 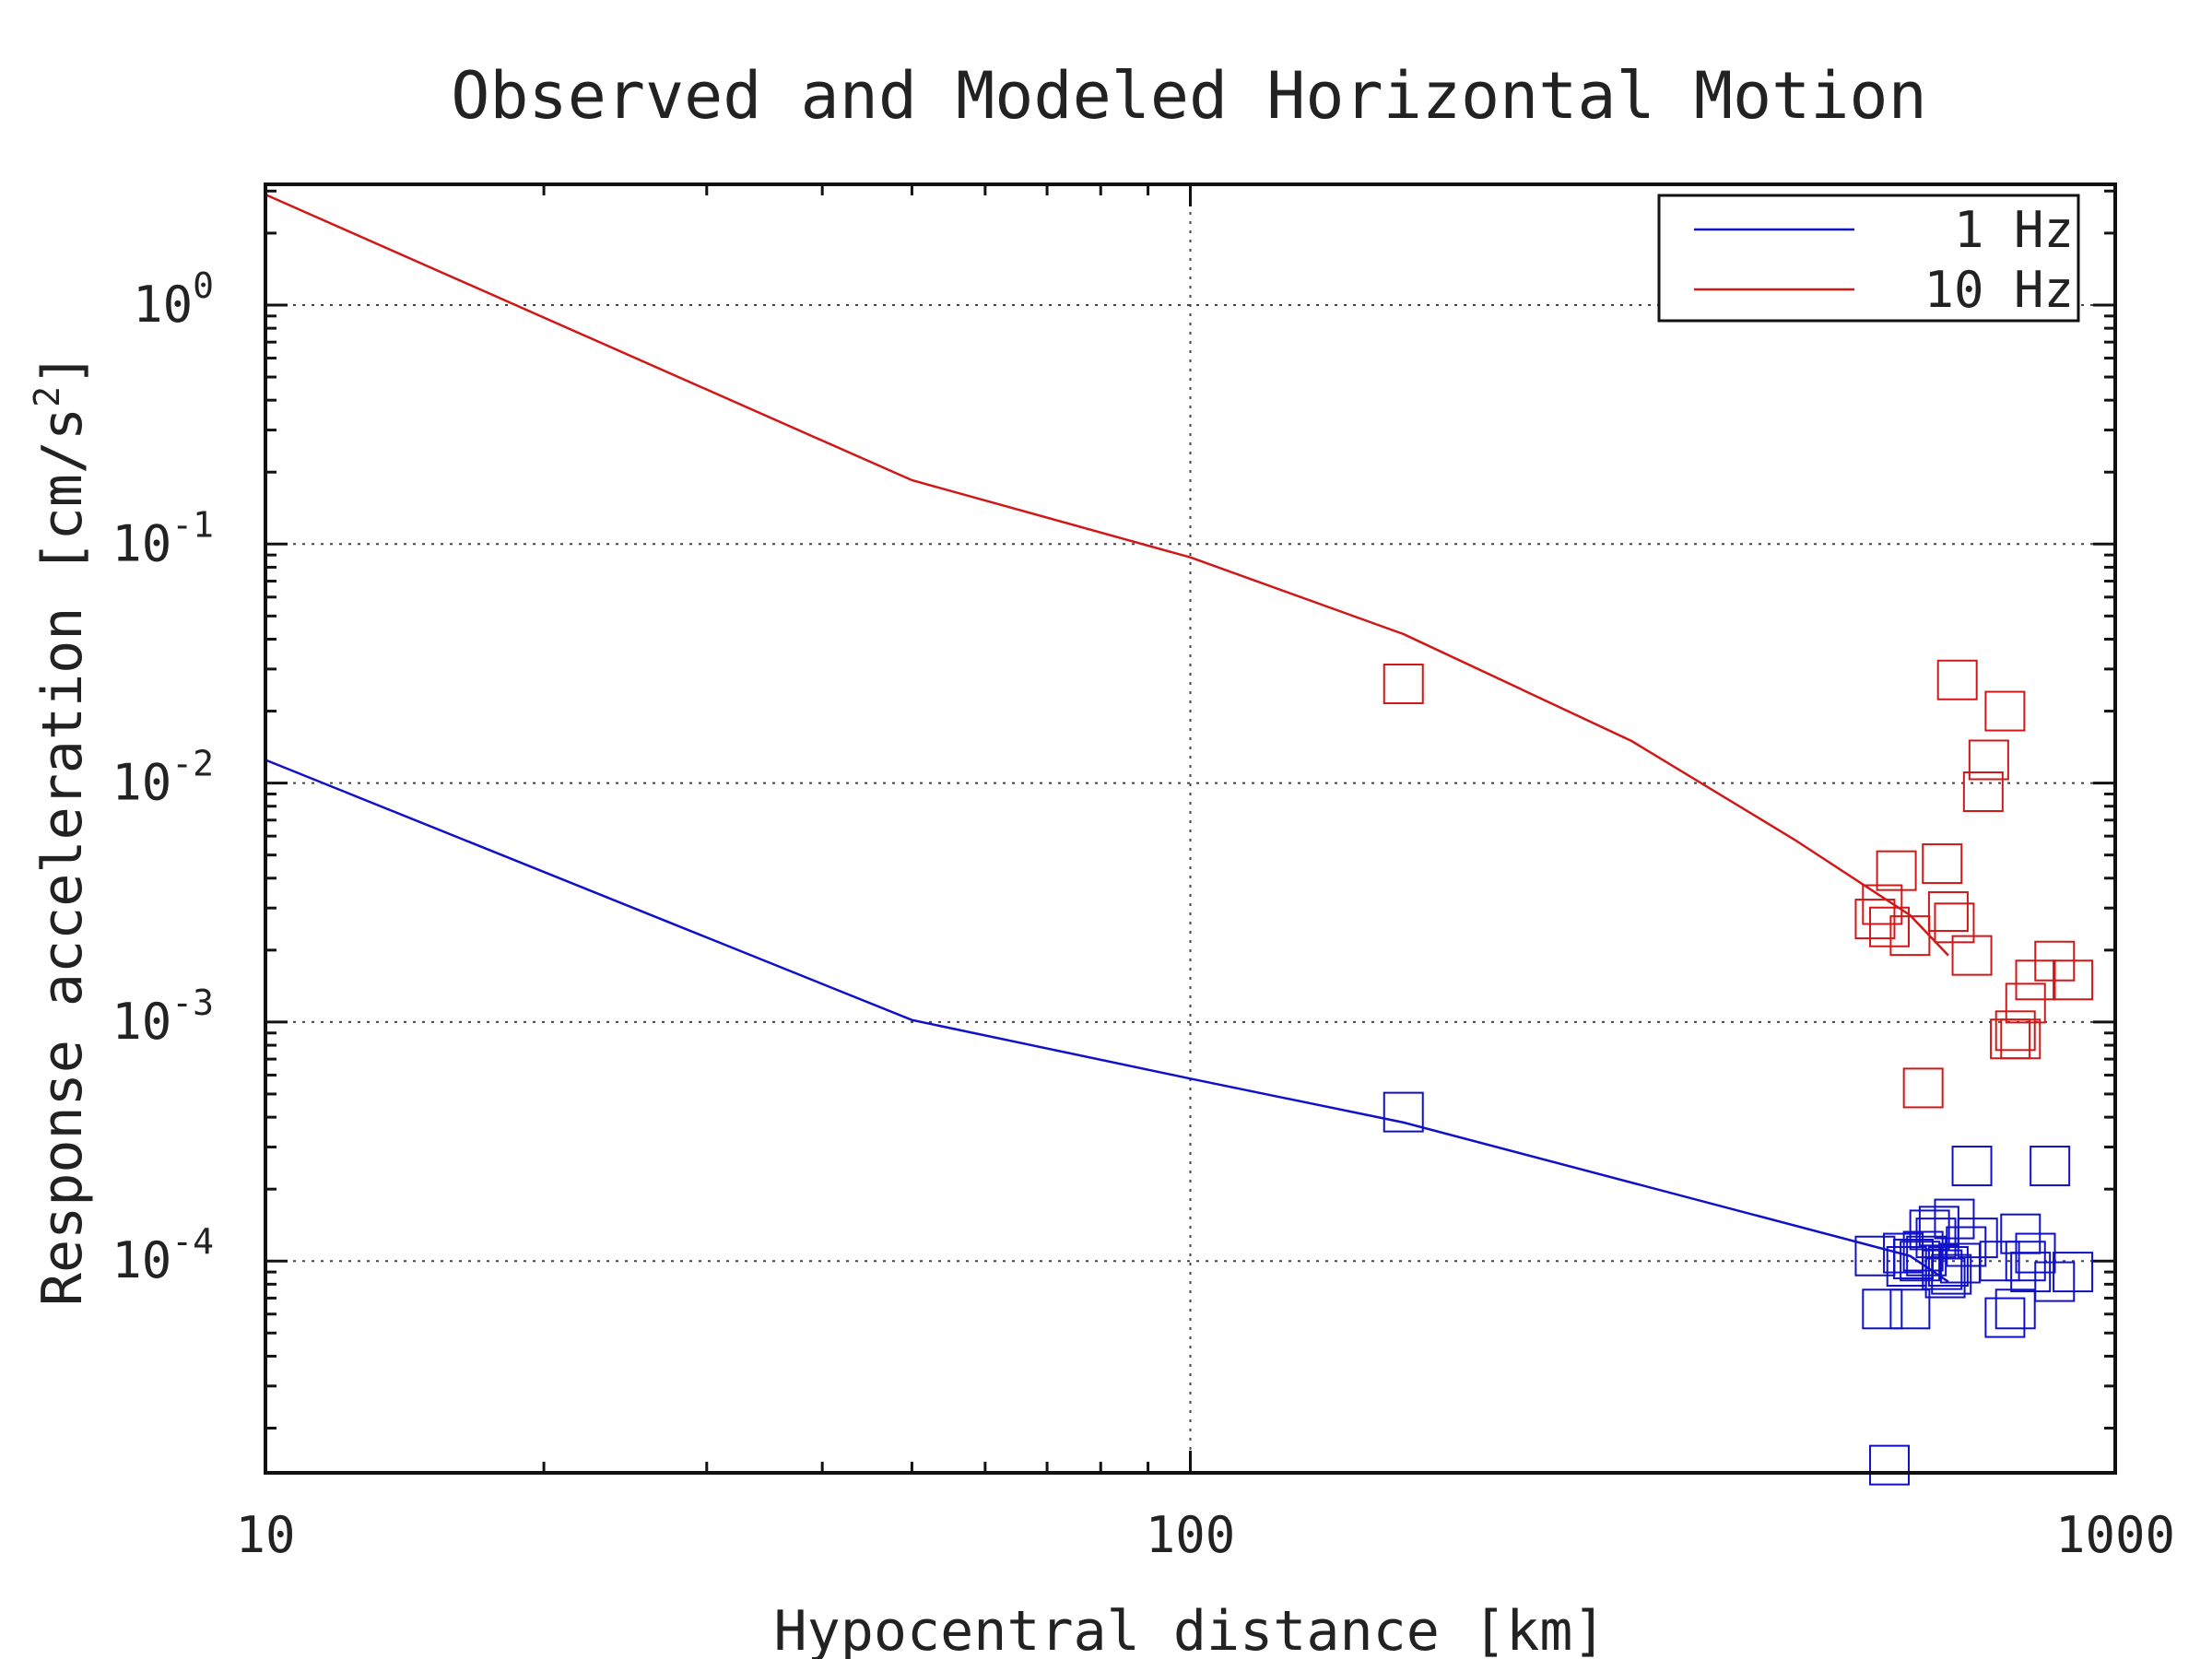 I want to click on y-tick-label: 10⁰, so click(x=173, y=299).